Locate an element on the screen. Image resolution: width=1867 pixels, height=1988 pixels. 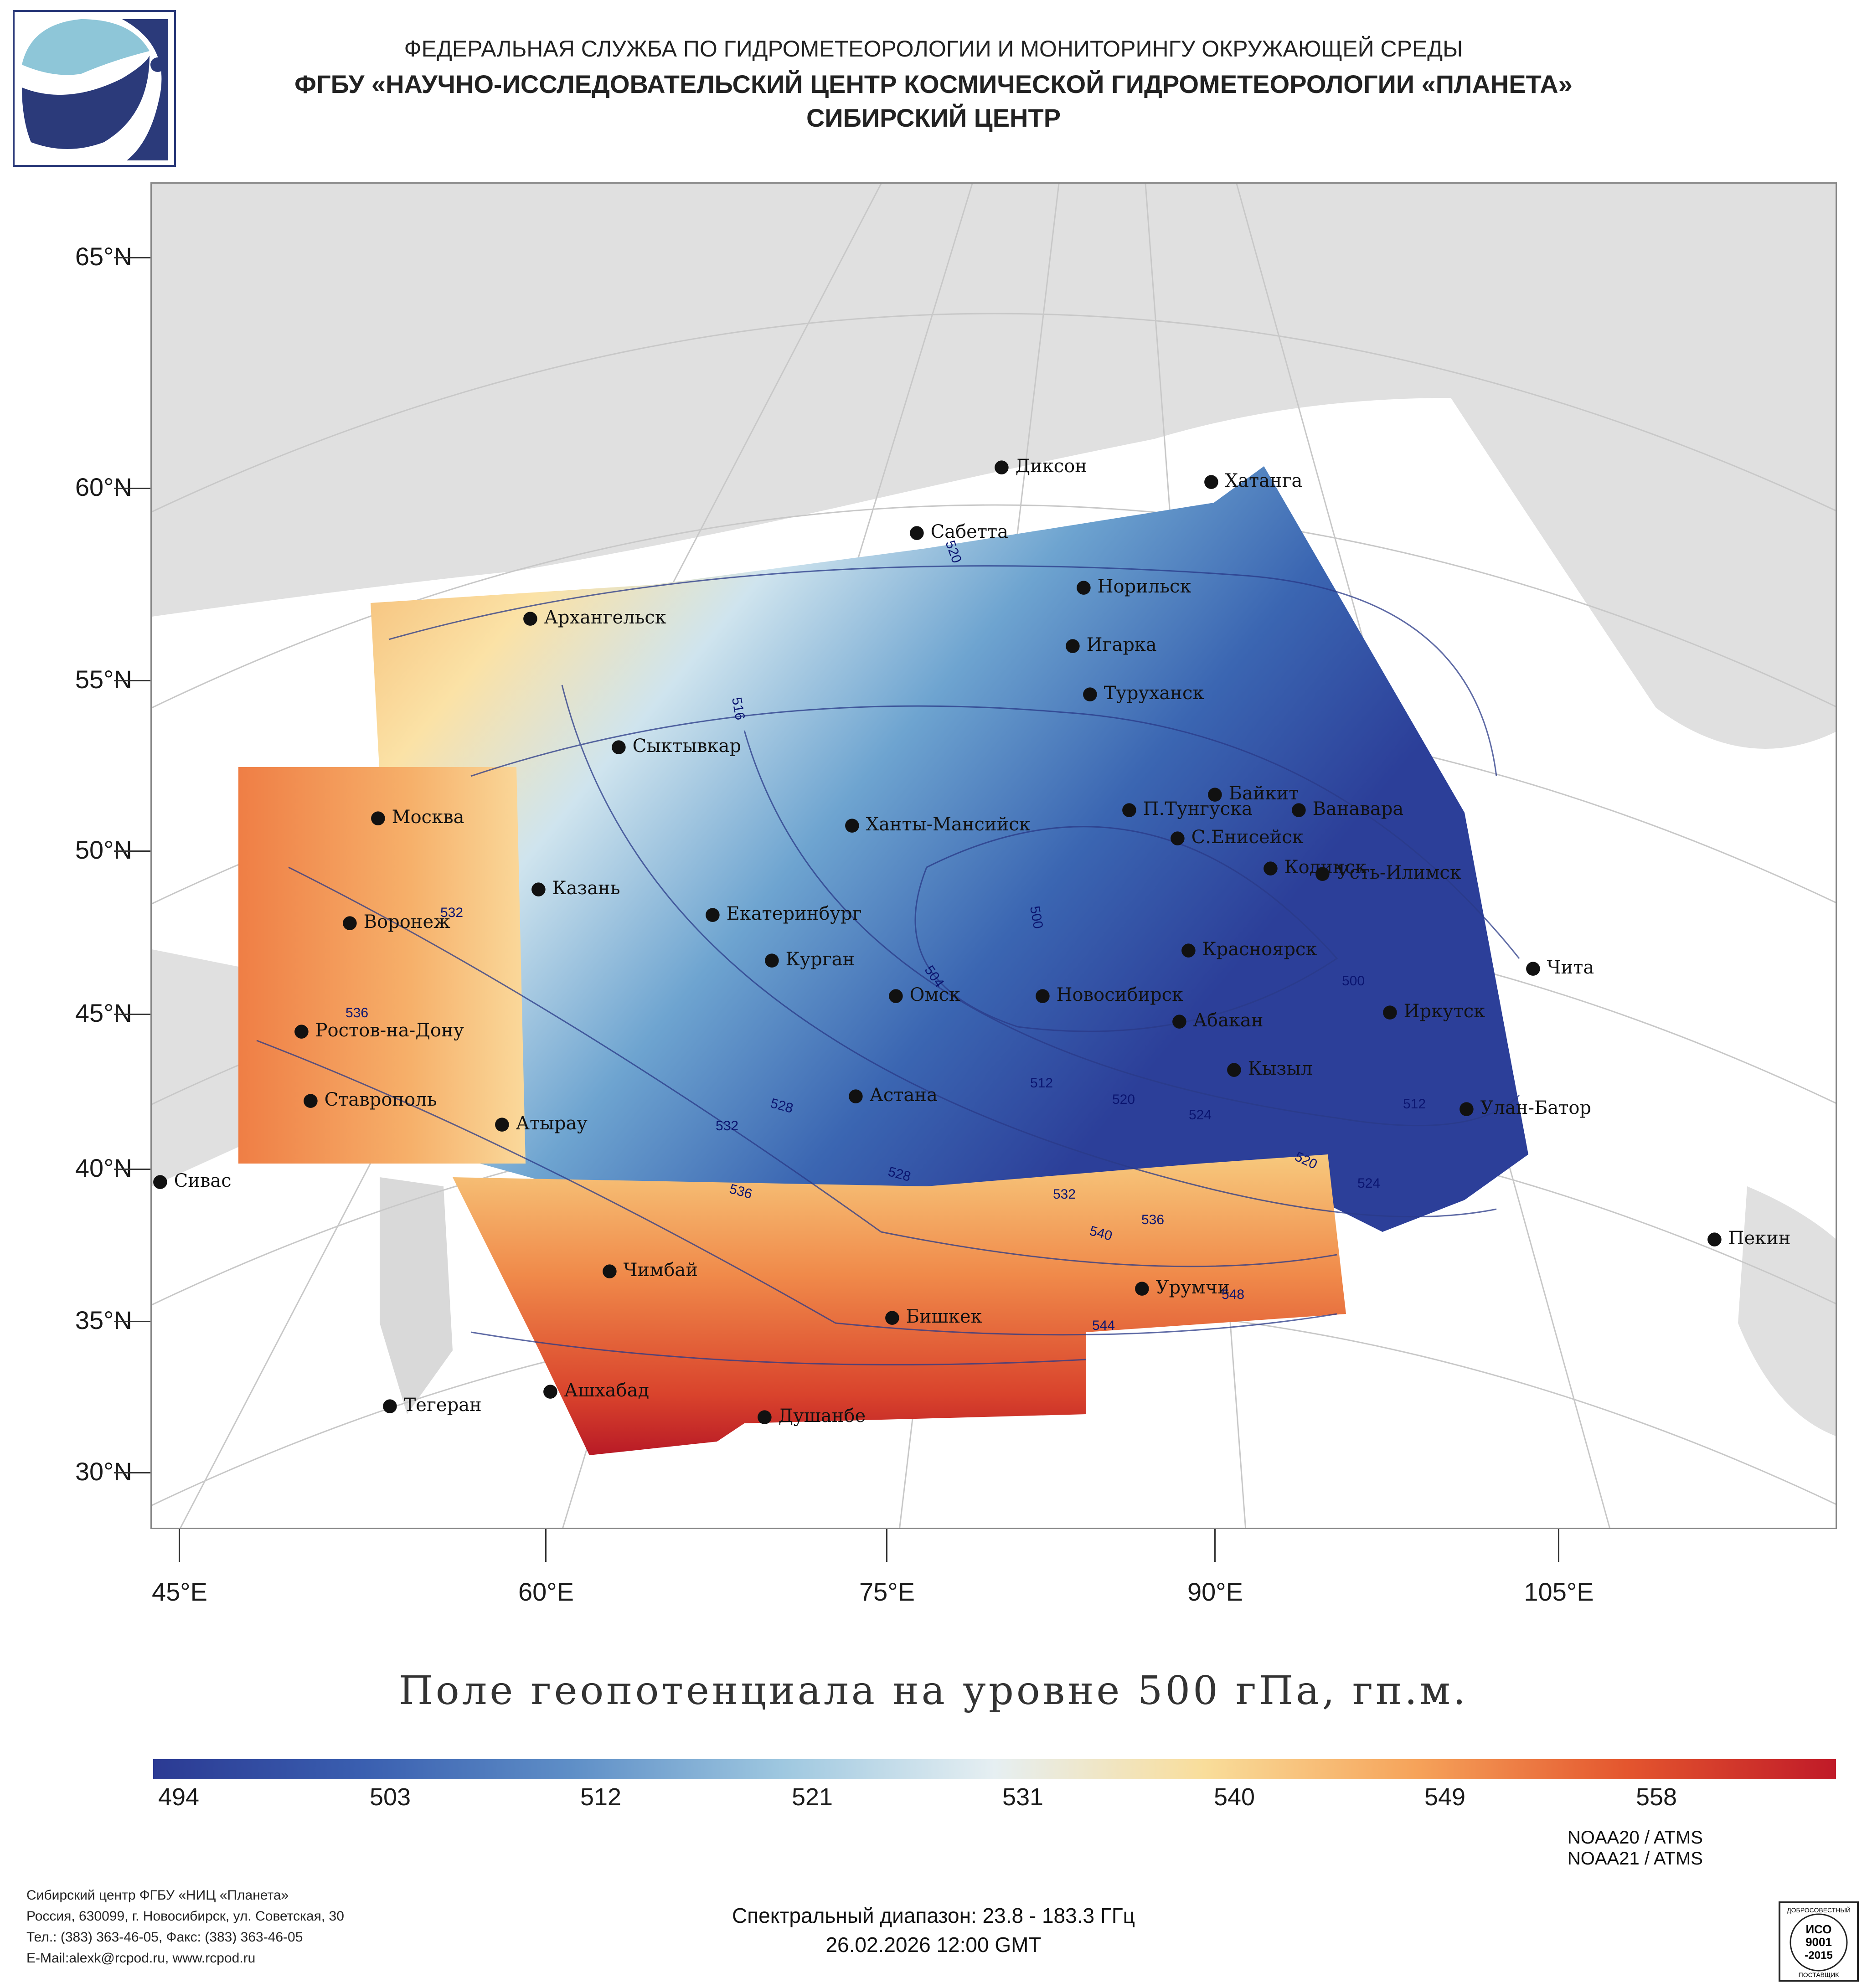
lat-label: 50°N is located at coordinates (103, 850).